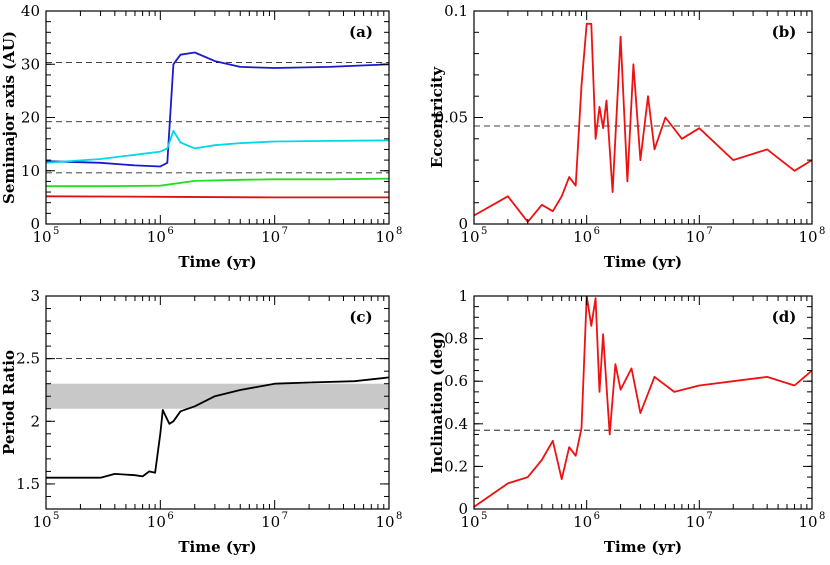 The width and height of the screenshot is (830, 565). I want to click on y-tick-label: 0.6, so click(456, 381).